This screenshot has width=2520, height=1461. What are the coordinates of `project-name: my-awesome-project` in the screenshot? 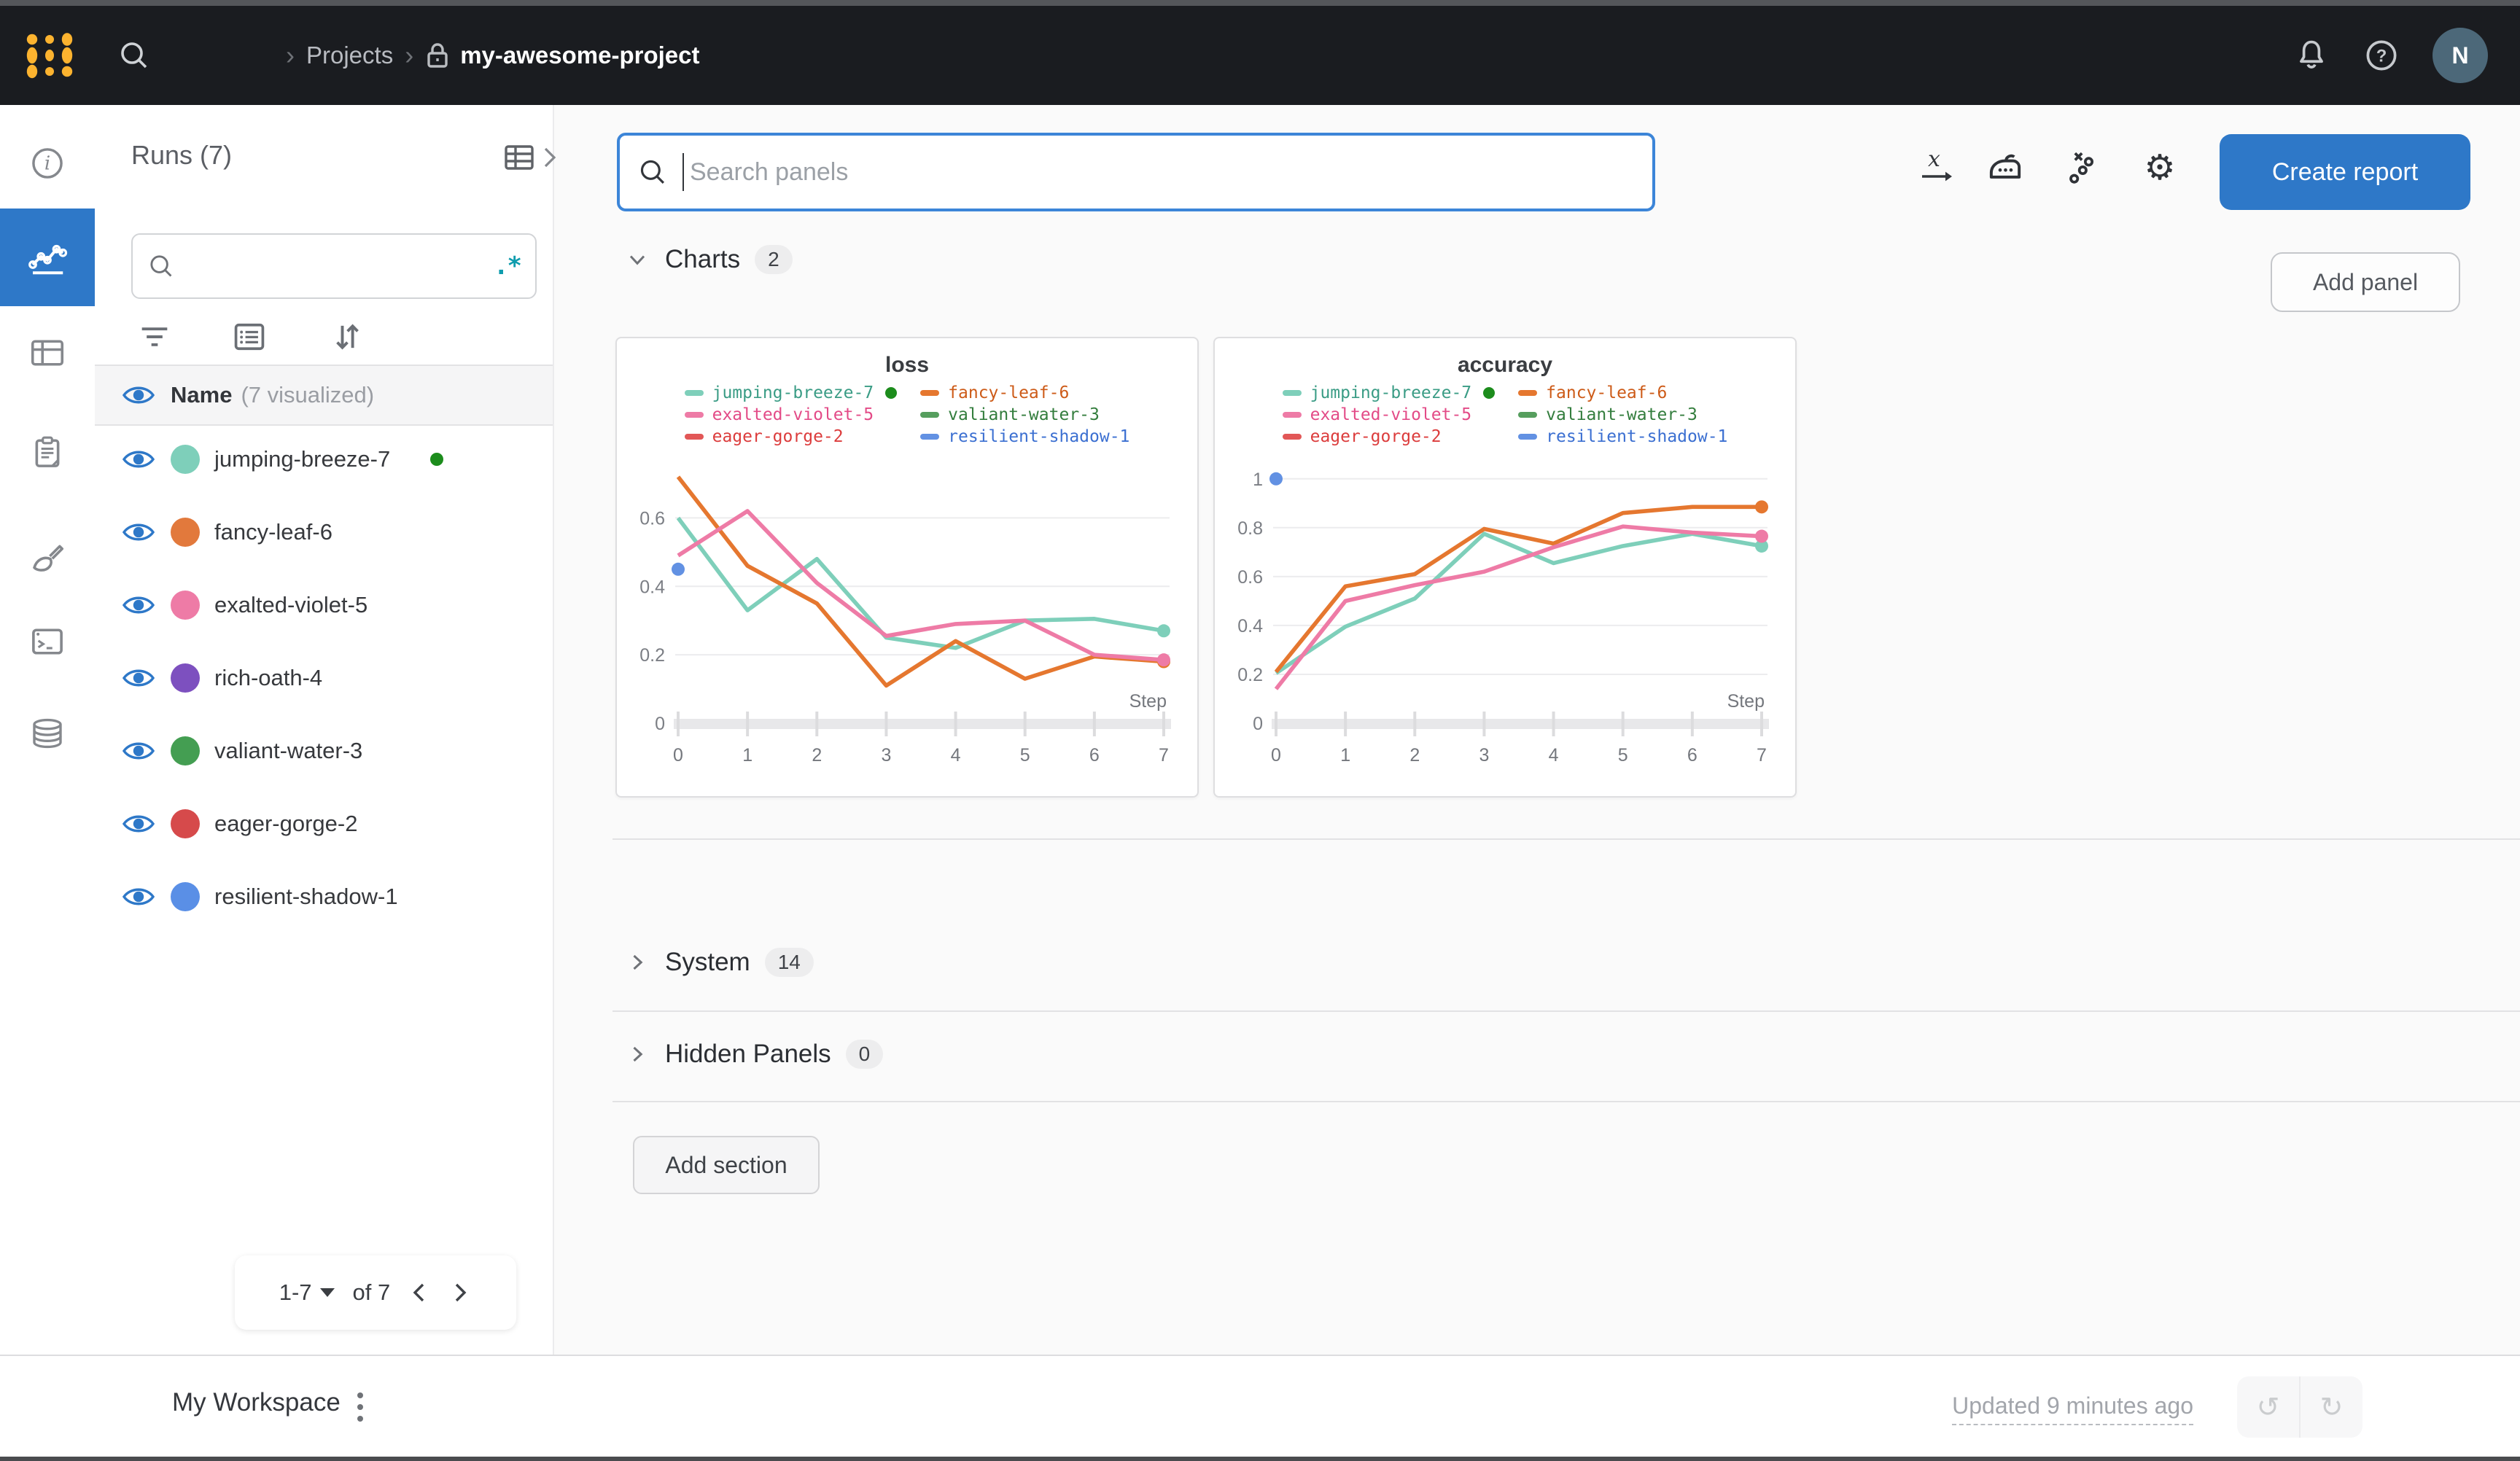 It's located at (580, 55).